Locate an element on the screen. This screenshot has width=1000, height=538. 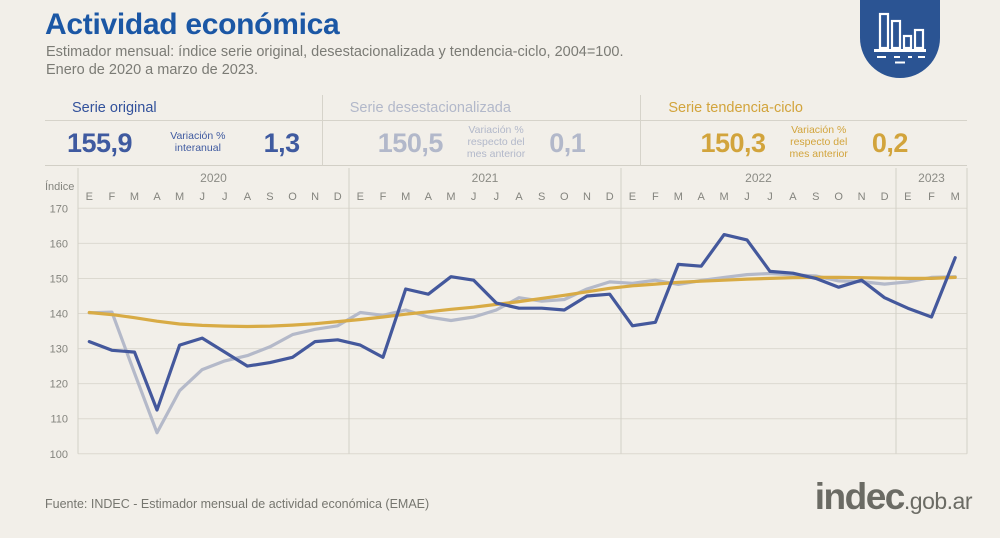
stat-metric-value: 1,3 is located at coordinates (282, 142).